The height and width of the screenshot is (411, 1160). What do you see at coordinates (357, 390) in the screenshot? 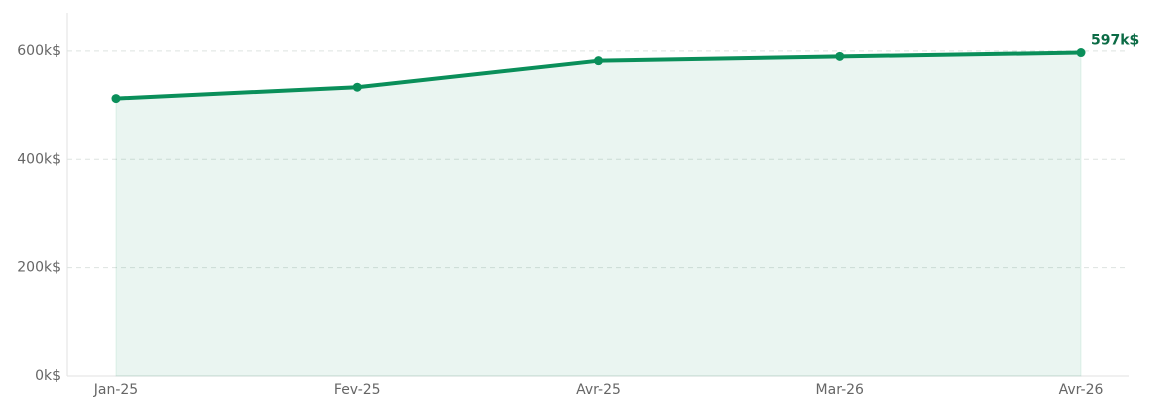
I see `x-tick-label: Fev-25` at bounding box center [357, 390].